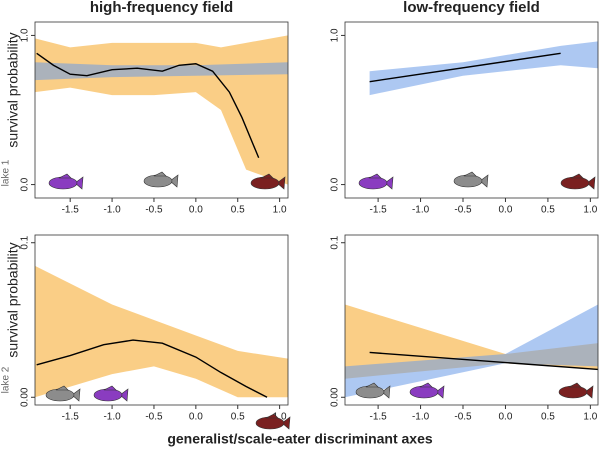 The height and width of the screenshot is (451, 600). Describe the element at coordinates (6, 172) in the screenshot. I see `row-label: lake 1` at that location.